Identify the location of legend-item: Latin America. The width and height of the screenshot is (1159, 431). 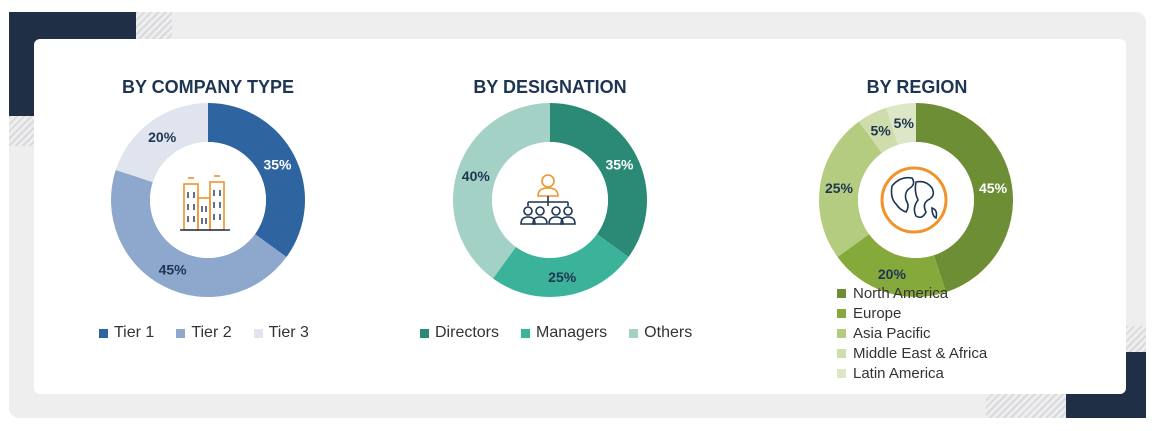
(912, 373).